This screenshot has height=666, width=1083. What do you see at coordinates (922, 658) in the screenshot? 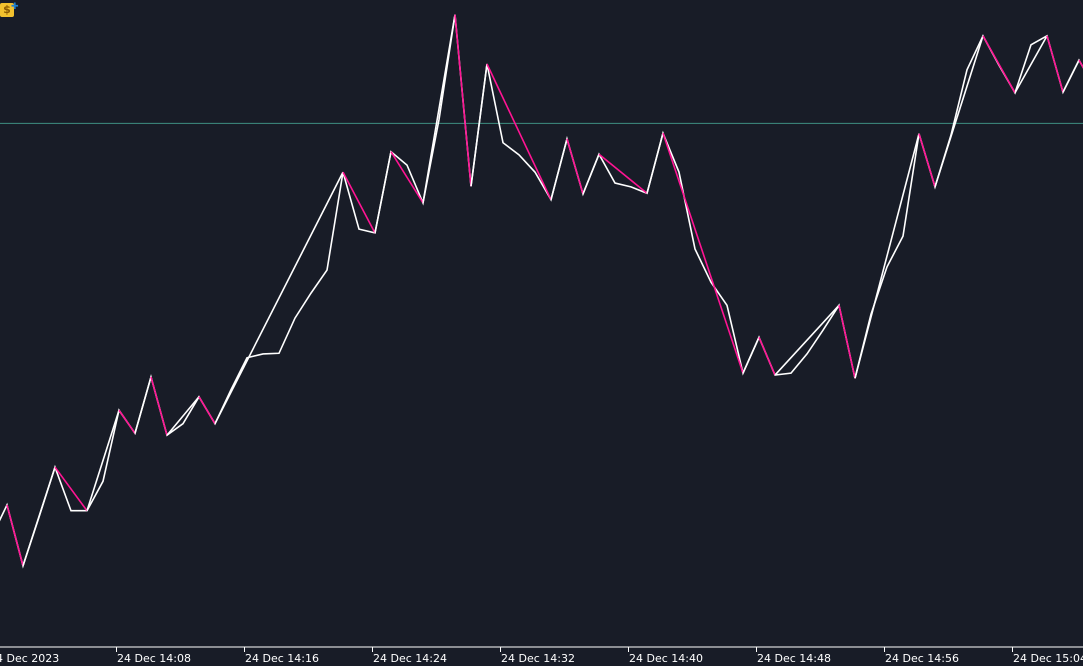
I see `x-tick-label: 24 Dec 14:56` at bounding box center [922, 658].